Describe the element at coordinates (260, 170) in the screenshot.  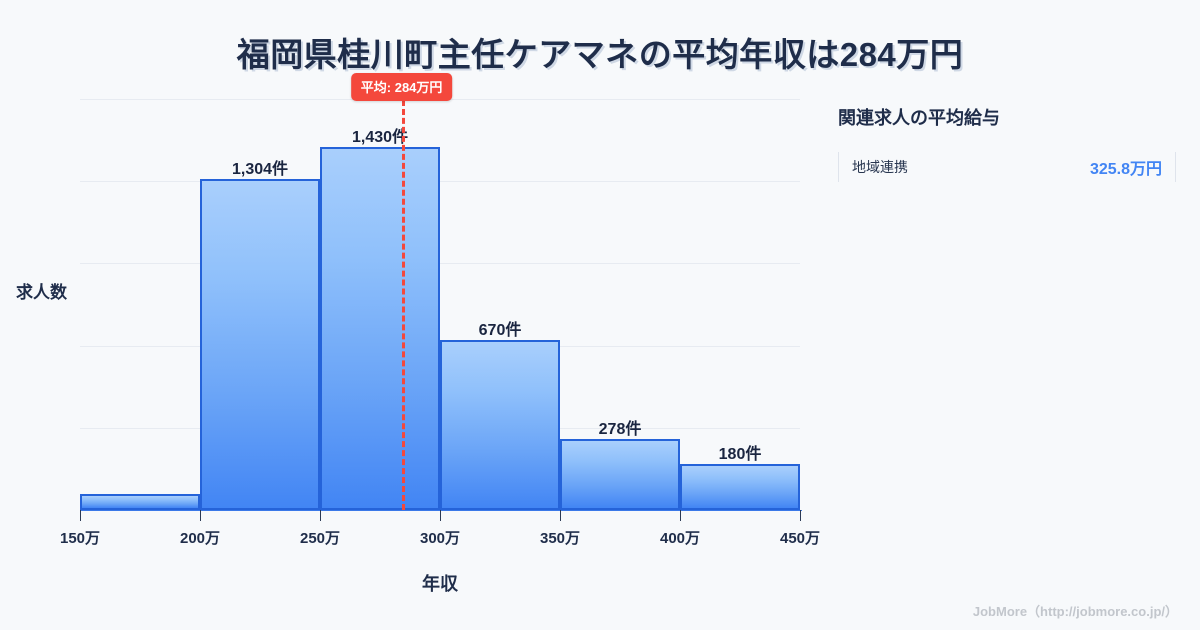
I see `bar-value-label: 1,304件` at that location.